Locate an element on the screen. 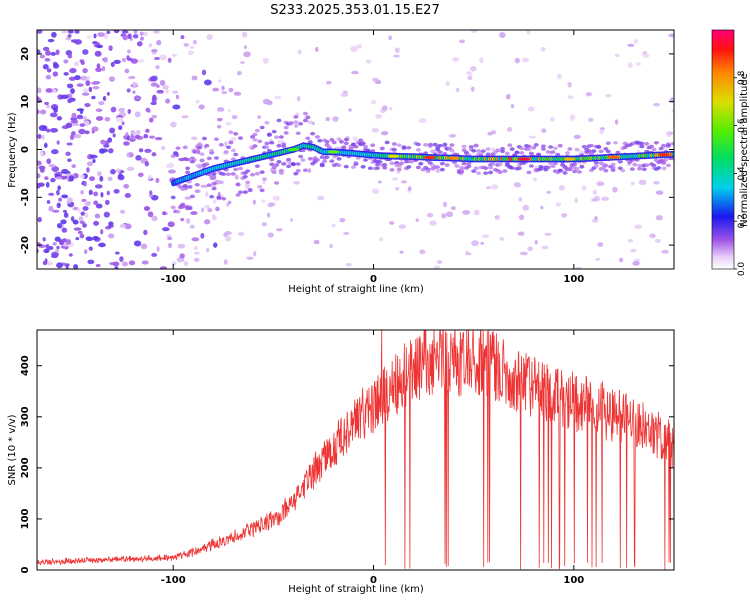 Image resolution: width=750 pixels, height=600 pixels. snr-y-tick-label: 0 is located at coordinates (25, 569).